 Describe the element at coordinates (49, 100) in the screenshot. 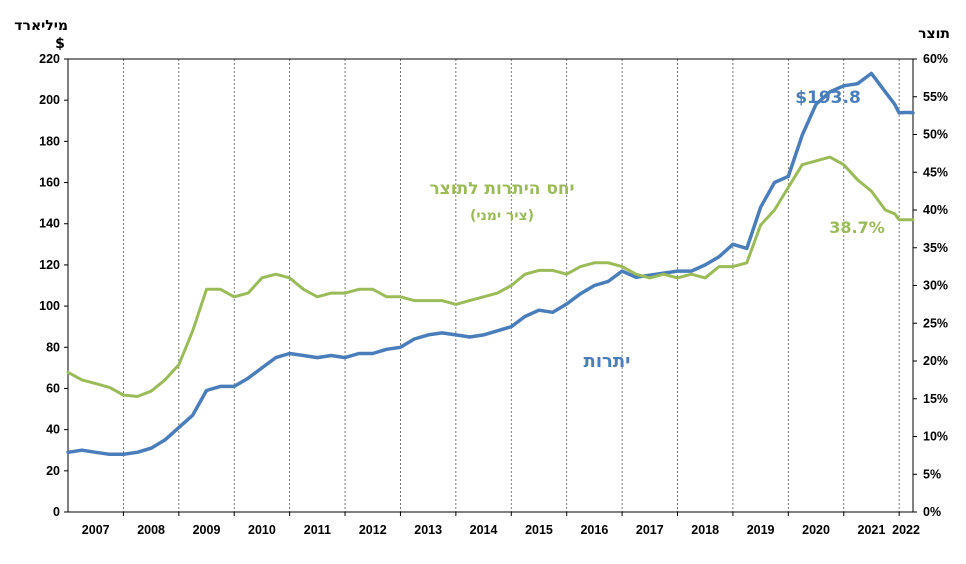

I see `left-axis-tick-label: 200` at that location.